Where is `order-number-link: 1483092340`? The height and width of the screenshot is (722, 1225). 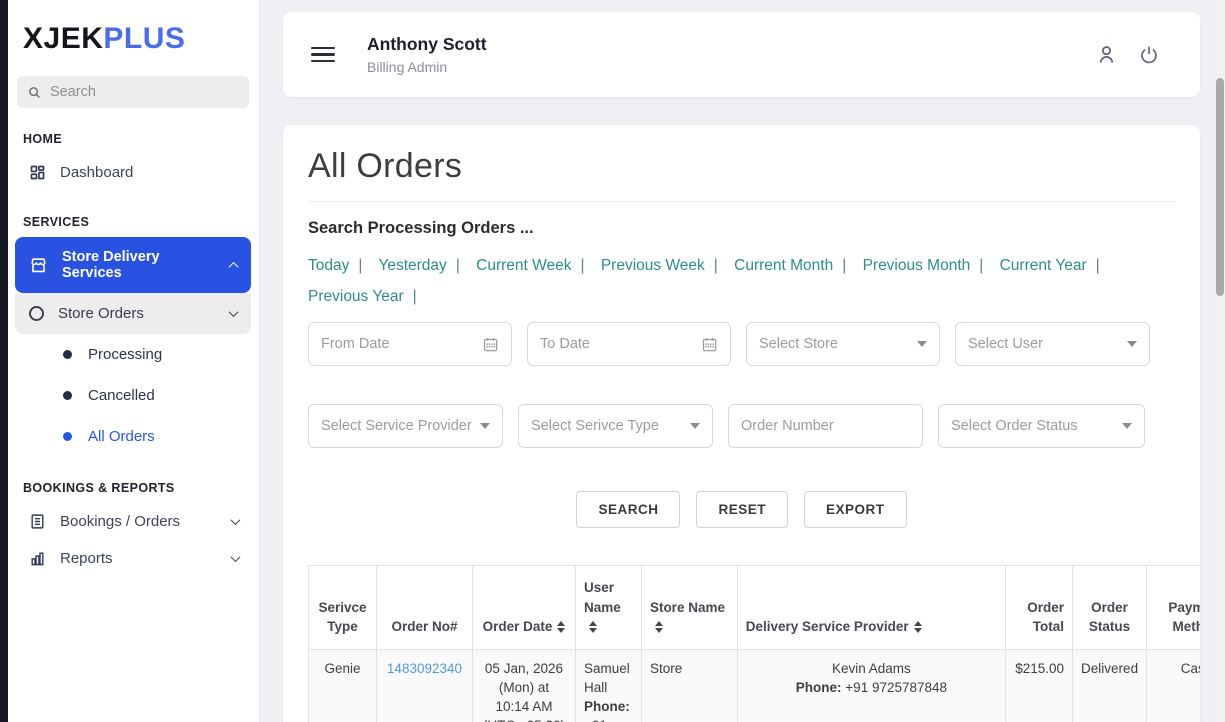 order-number-link: 1483092340 is located at coordinates (424, 668).